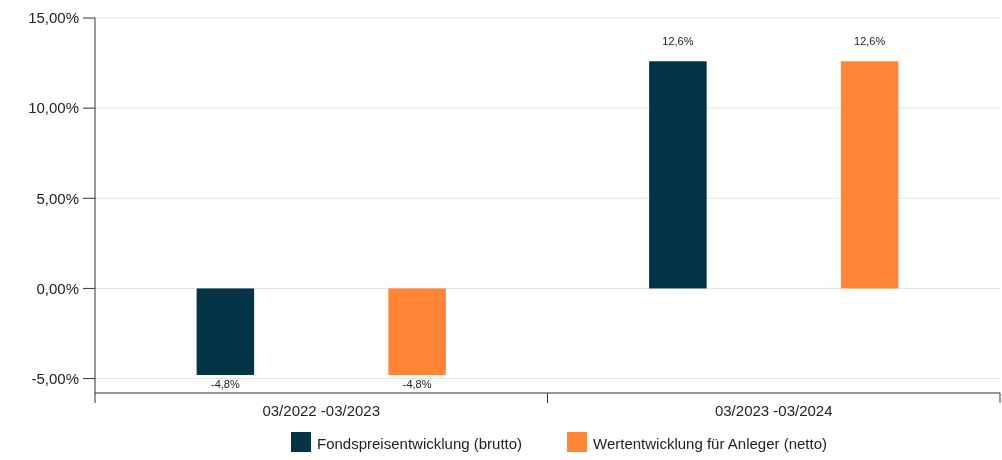 Image resolution: width=1002 pixels, height=460 pixels. I want to click on y-tick-label: 5,00%, so click(57, 198).